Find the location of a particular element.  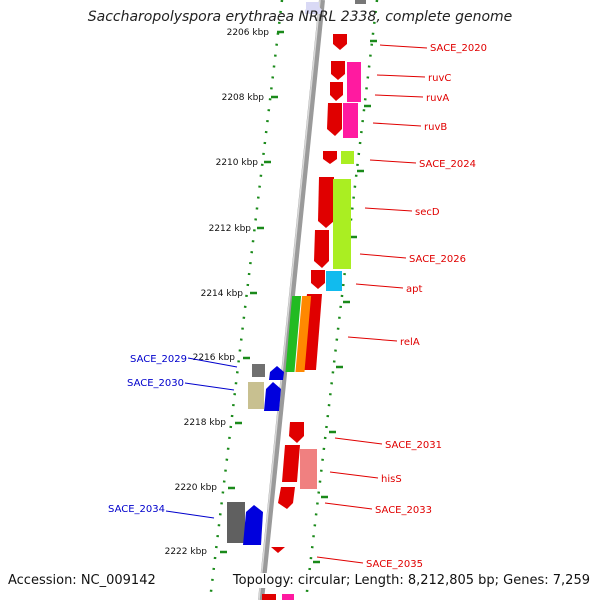

left-label-lines is located at coordinates (201, 438).